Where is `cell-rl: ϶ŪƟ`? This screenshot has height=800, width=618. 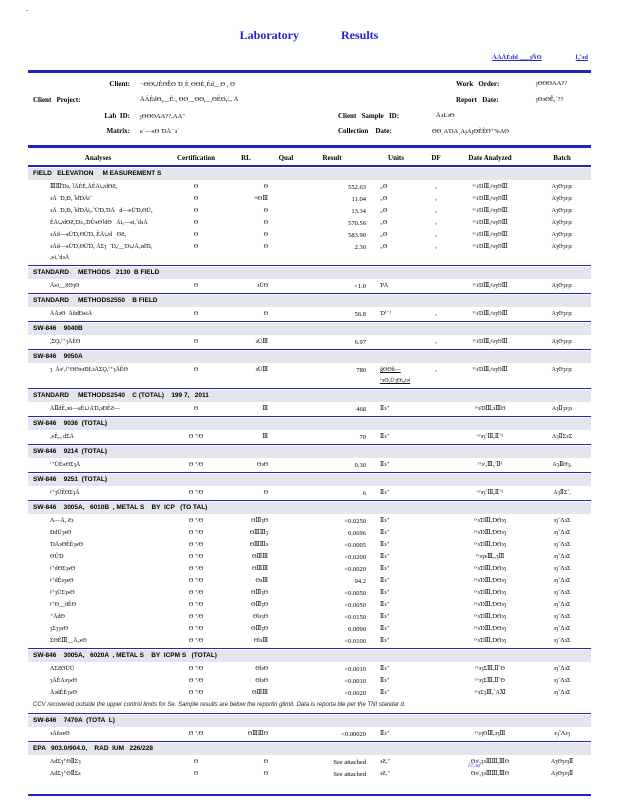 cell-rl: ϶ŪƟ is located at coordinates (262, 286).